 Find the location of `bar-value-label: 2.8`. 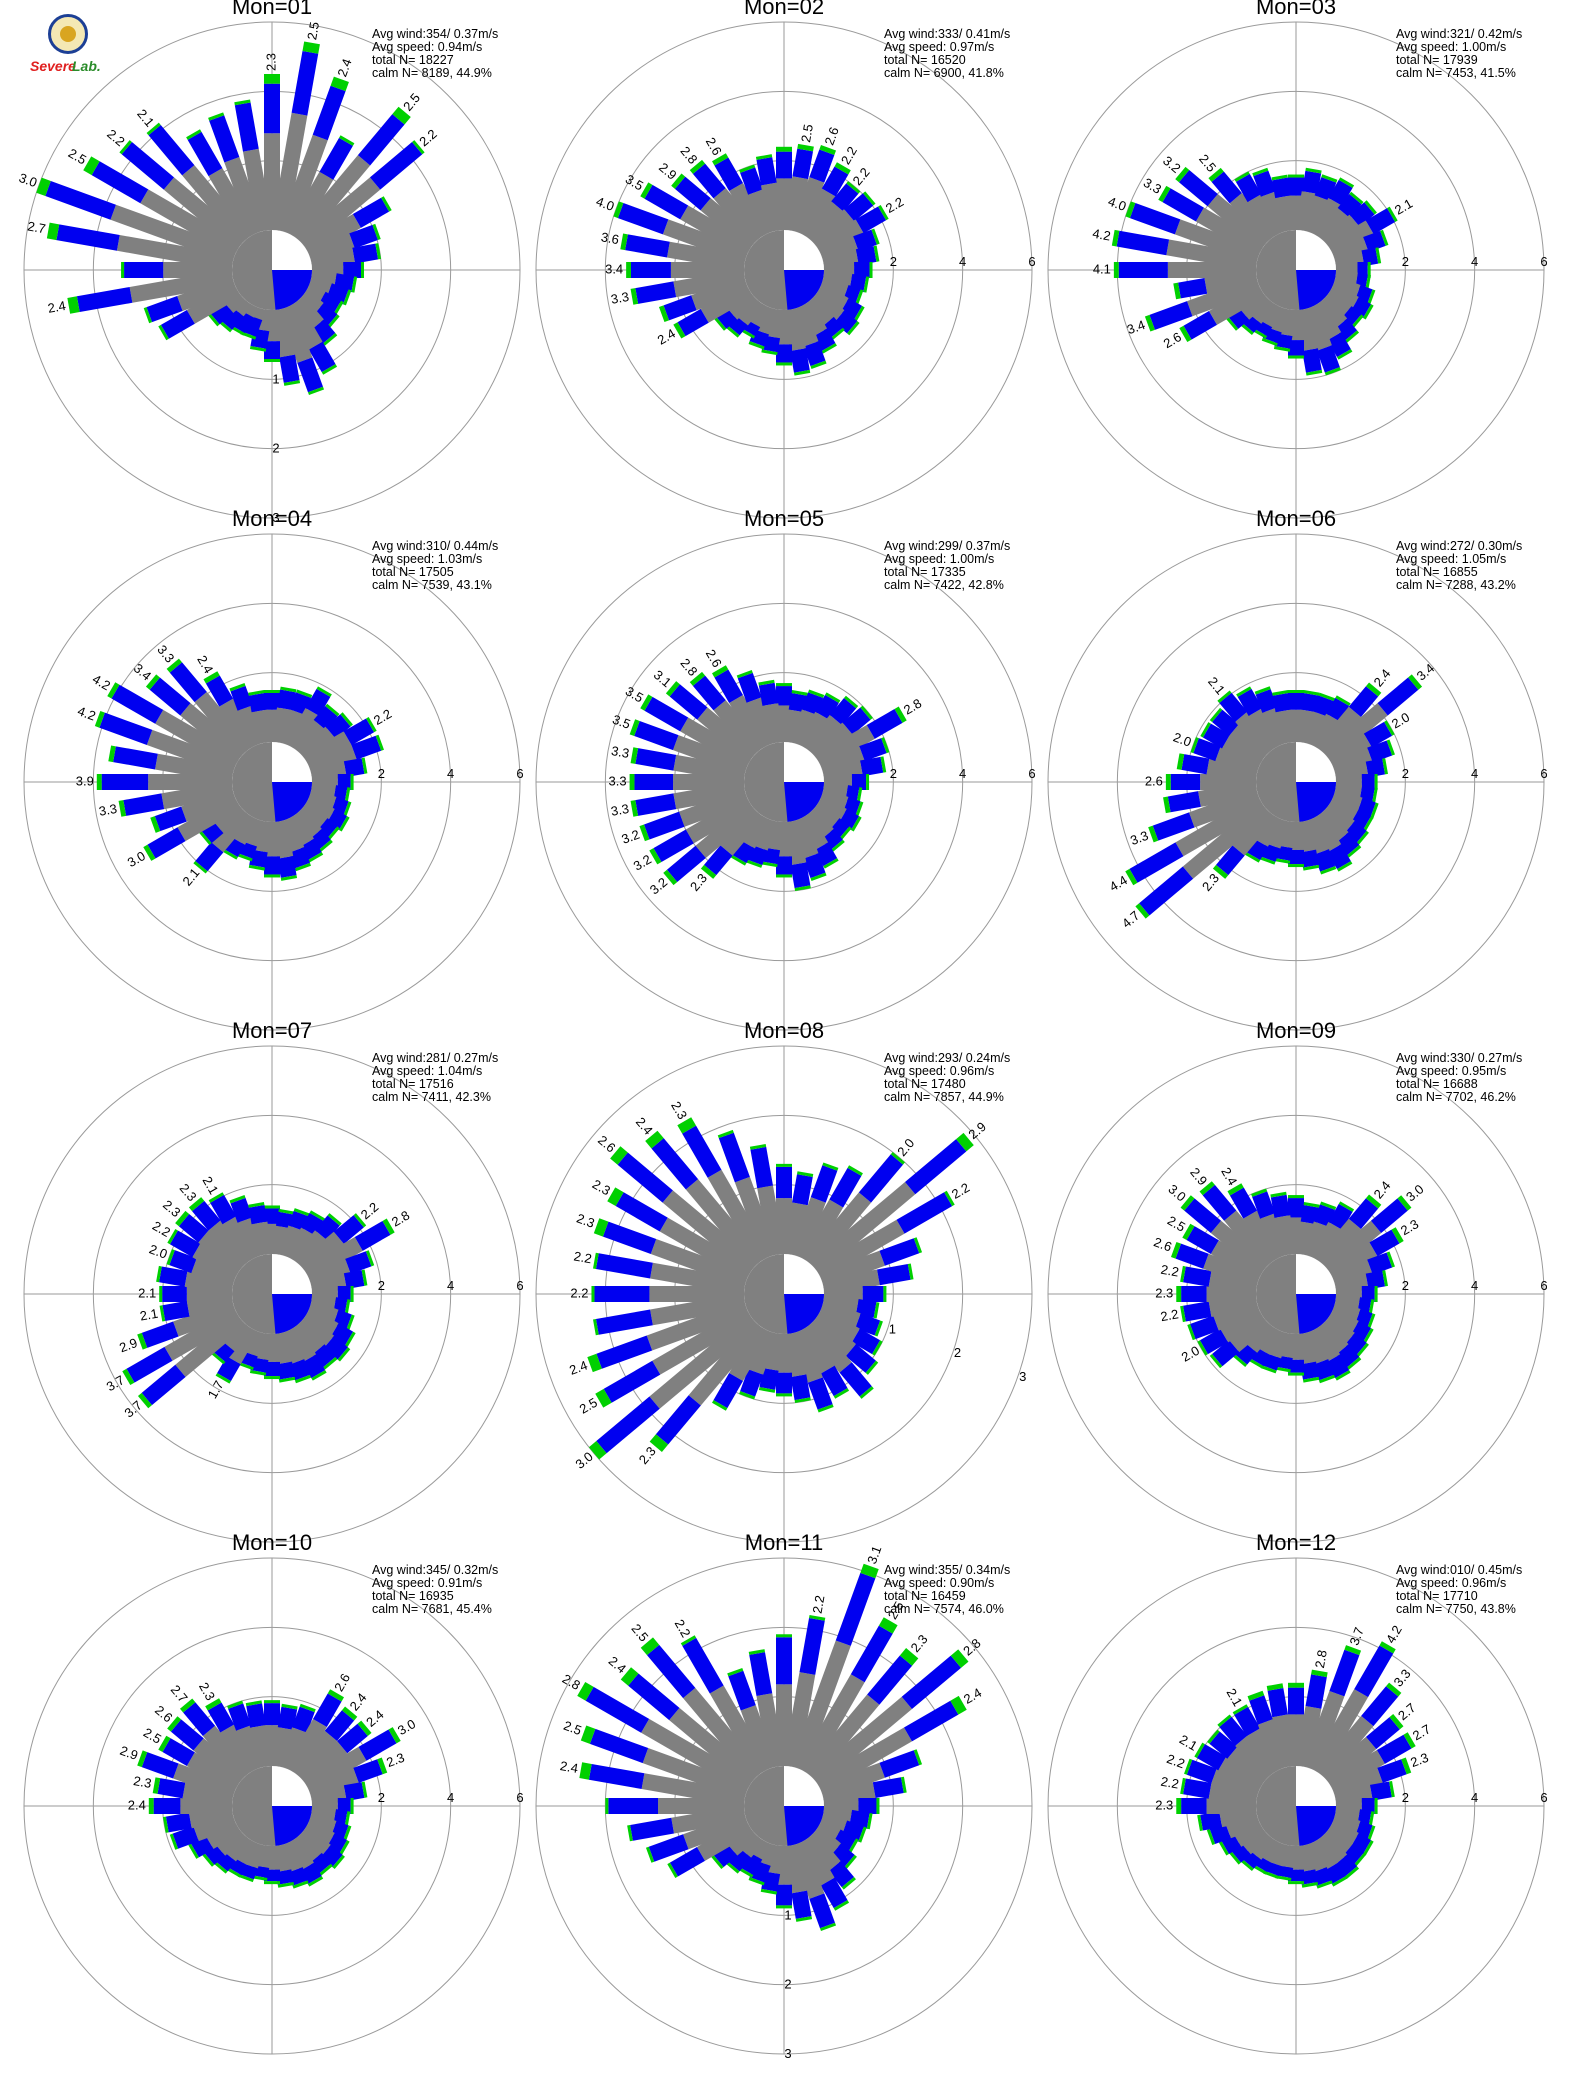

bar-value-label: 2.8 is located at coordinates (688, 666).